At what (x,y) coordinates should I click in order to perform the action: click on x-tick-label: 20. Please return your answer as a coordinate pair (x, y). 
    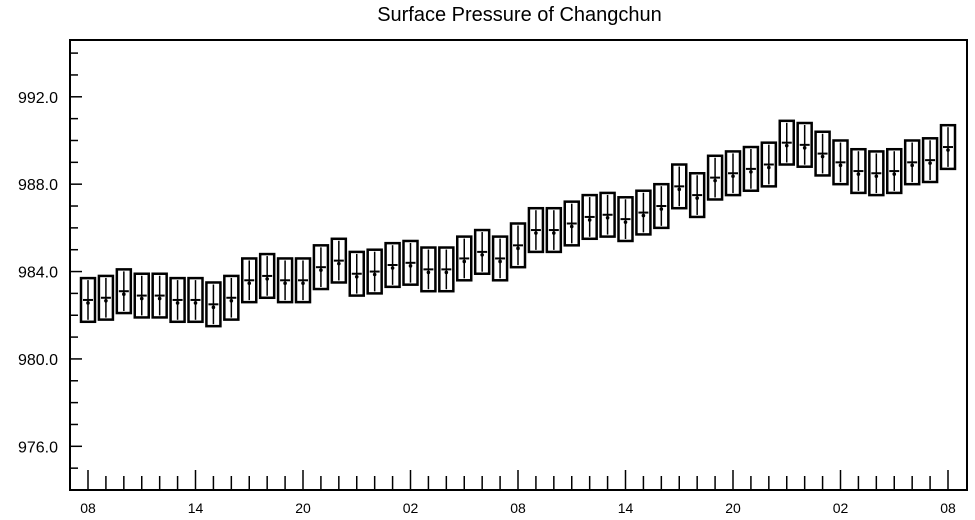
    Looking at the image, I should click on (733, 508).